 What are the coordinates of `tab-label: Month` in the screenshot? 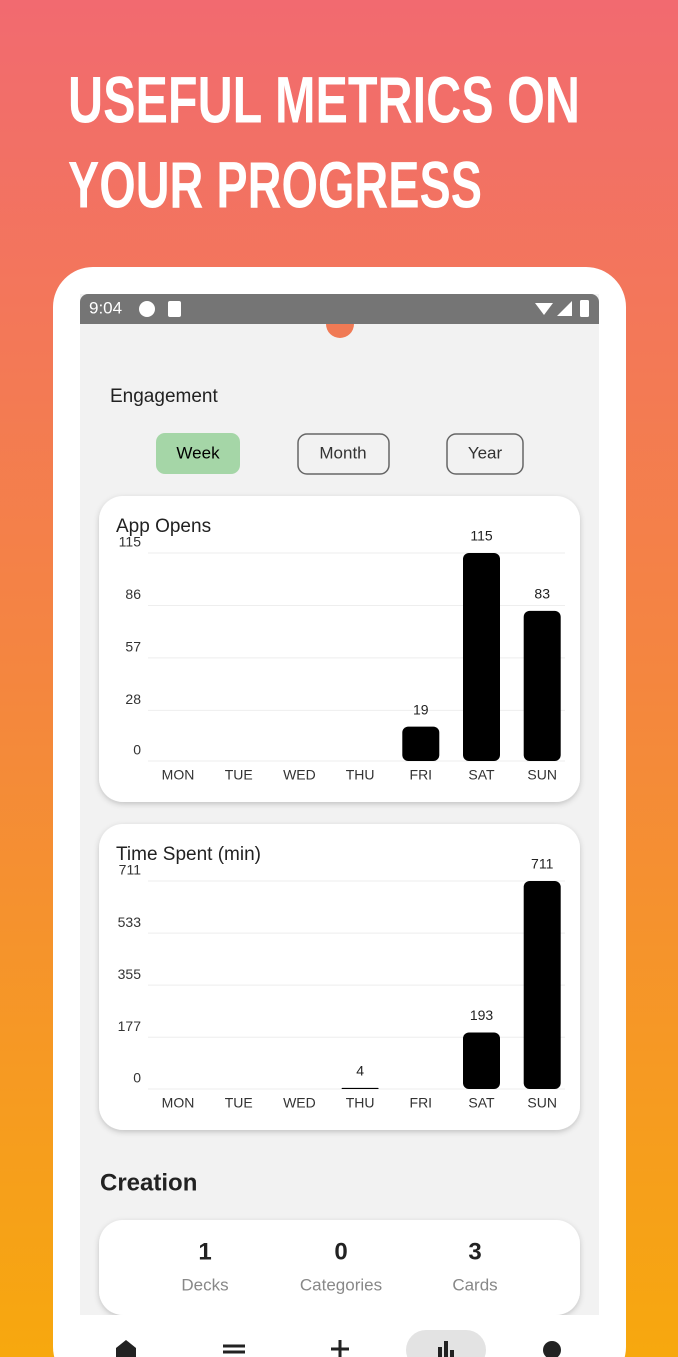 It's located at (342, 452).